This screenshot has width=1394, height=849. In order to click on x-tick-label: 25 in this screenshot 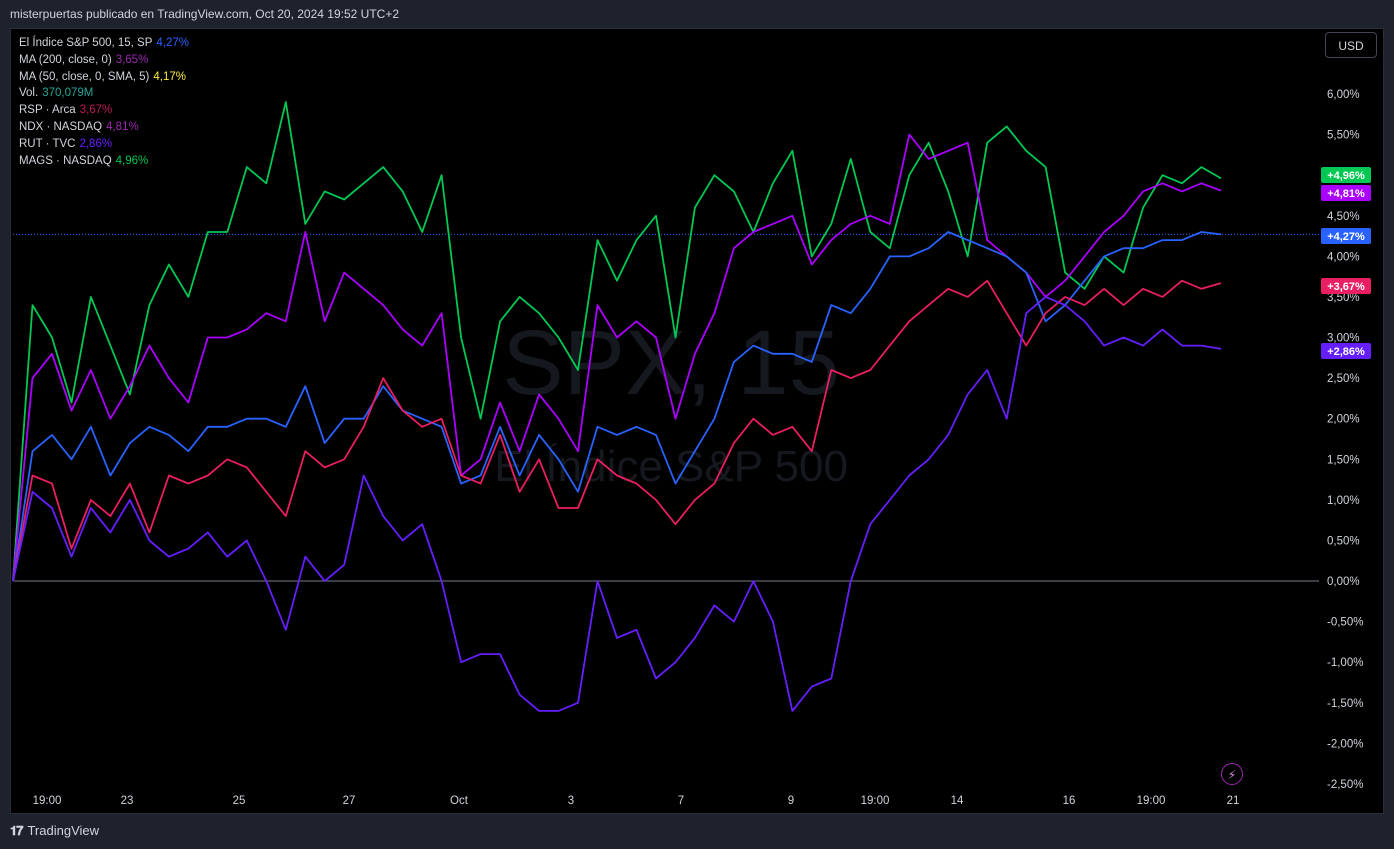, I will do `click(239, 801)`.